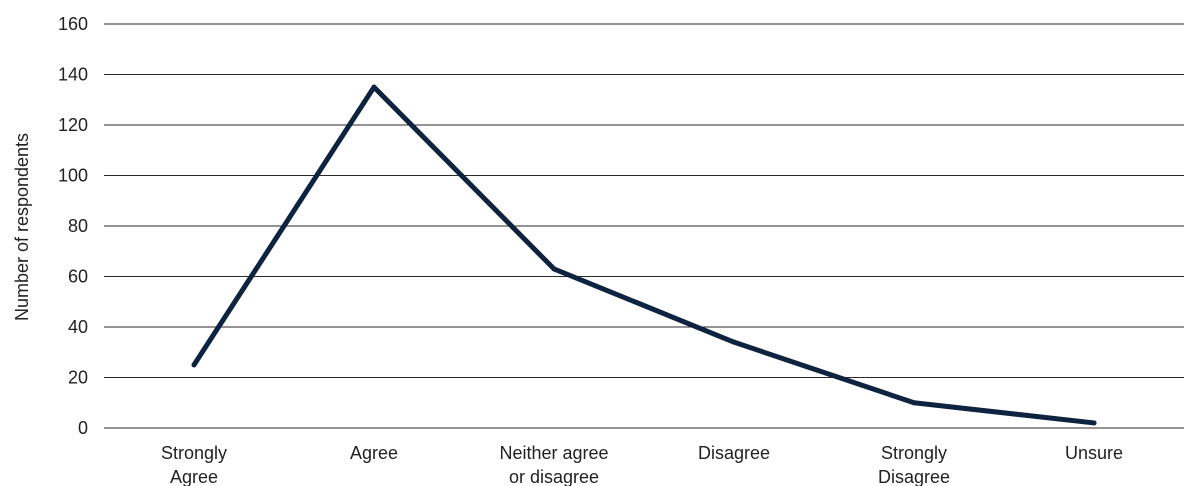  I want to click on x-tick-label-line: Unsure, so click(1094, 453).